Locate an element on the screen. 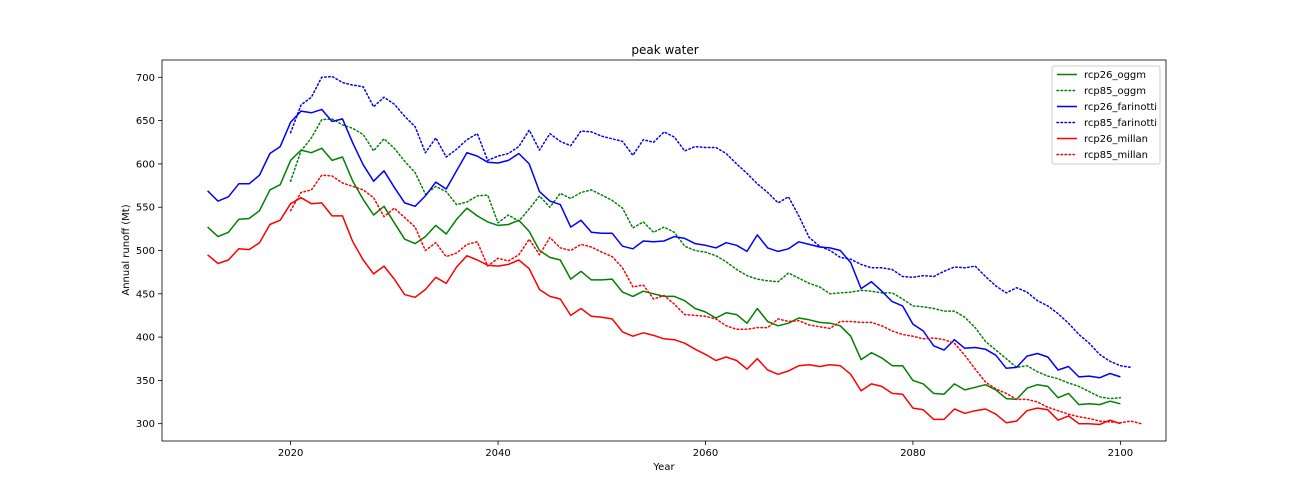 The height and width of the screenshot is (504, 1296). y-tick-label: 700 is located at coordinates (145, 78).